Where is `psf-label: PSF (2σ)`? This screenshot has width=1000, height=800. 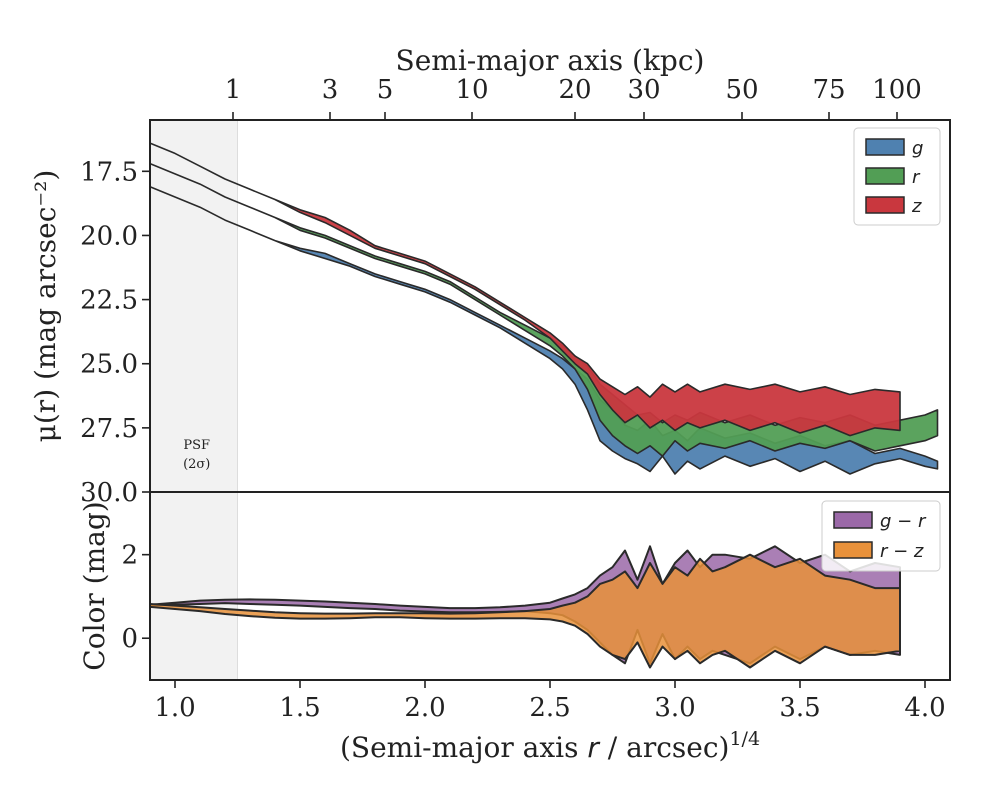 psf-label: PSF (2σ) is located at coordinates (196, 455).